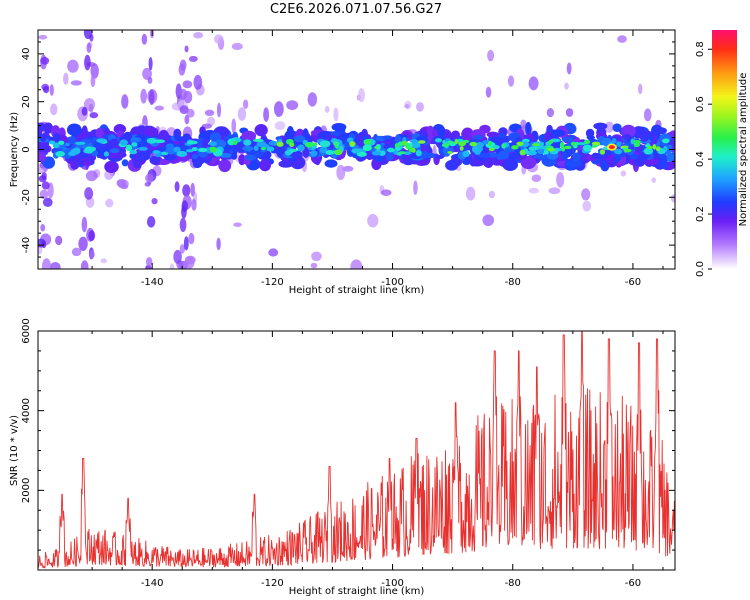  I want to click on snr-xtick-label: -140, so click(152, 583).